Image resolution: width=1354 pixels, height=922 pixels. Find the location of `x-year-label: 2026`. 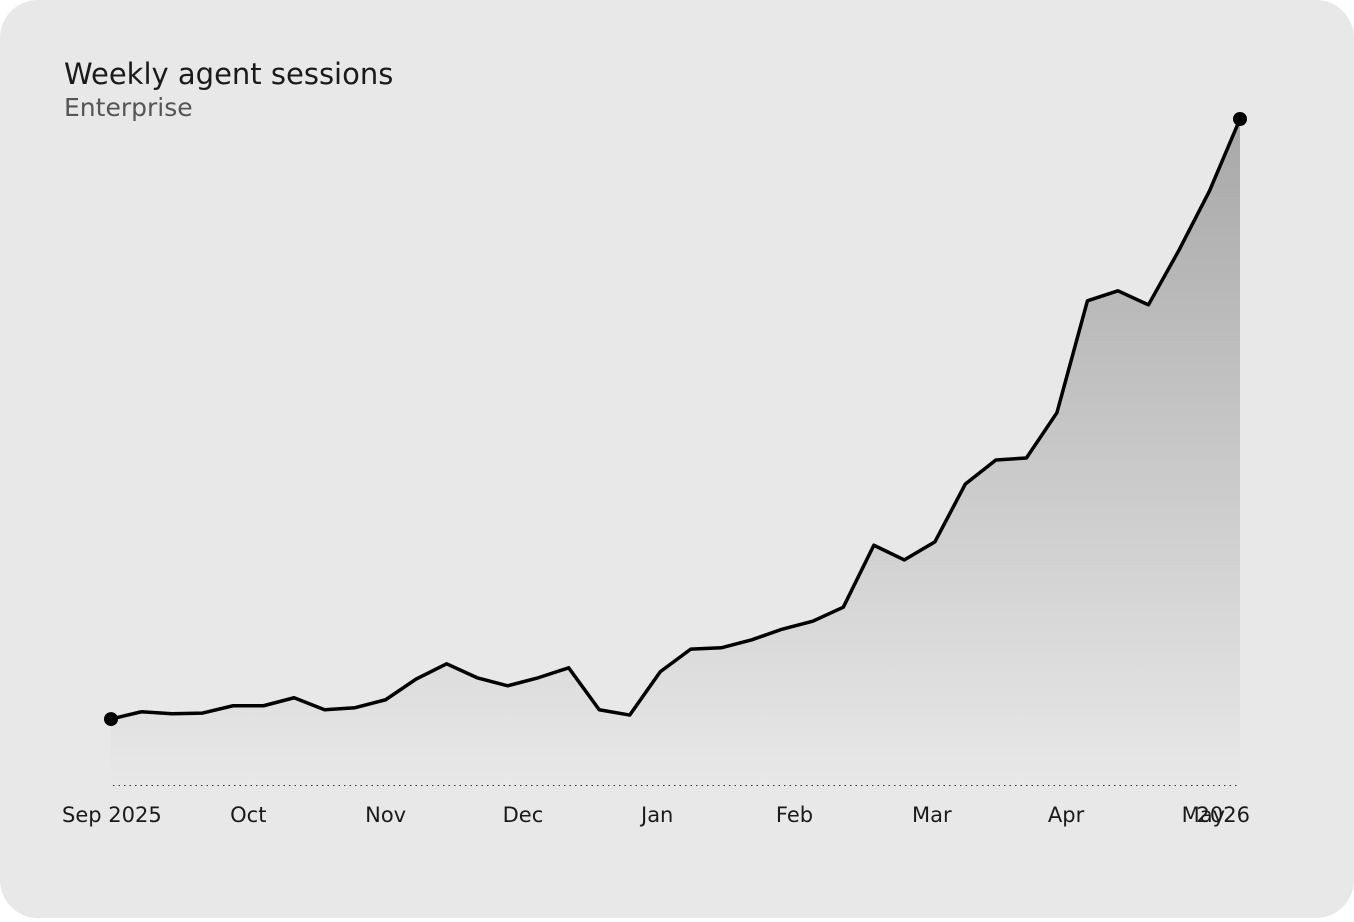

x-year-label: 2026 is located at coordinates (1223, 815).